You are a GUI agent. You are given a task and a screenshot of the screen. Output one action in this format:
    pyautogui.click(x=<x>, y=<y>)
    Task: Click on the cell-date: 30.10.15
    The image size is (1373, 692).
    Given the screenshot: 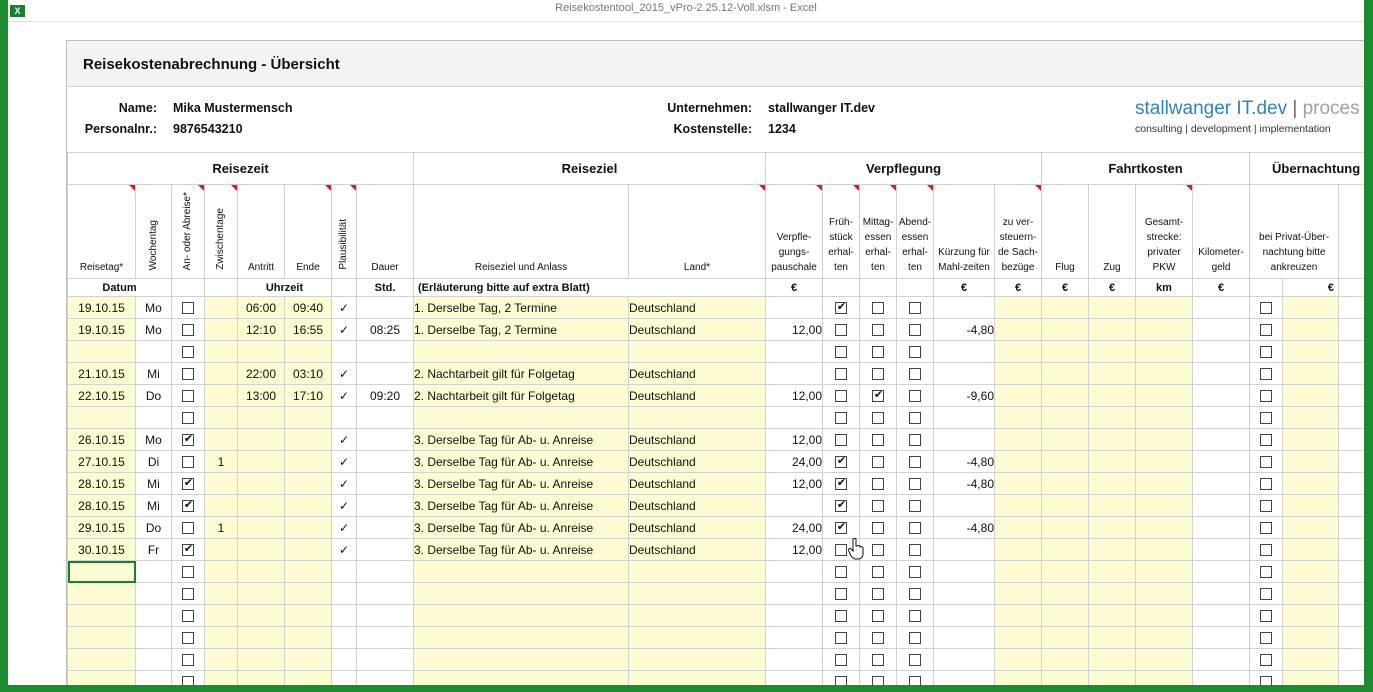 What is the action you would take?
    pyautogui.click(x=101, y=549)
    